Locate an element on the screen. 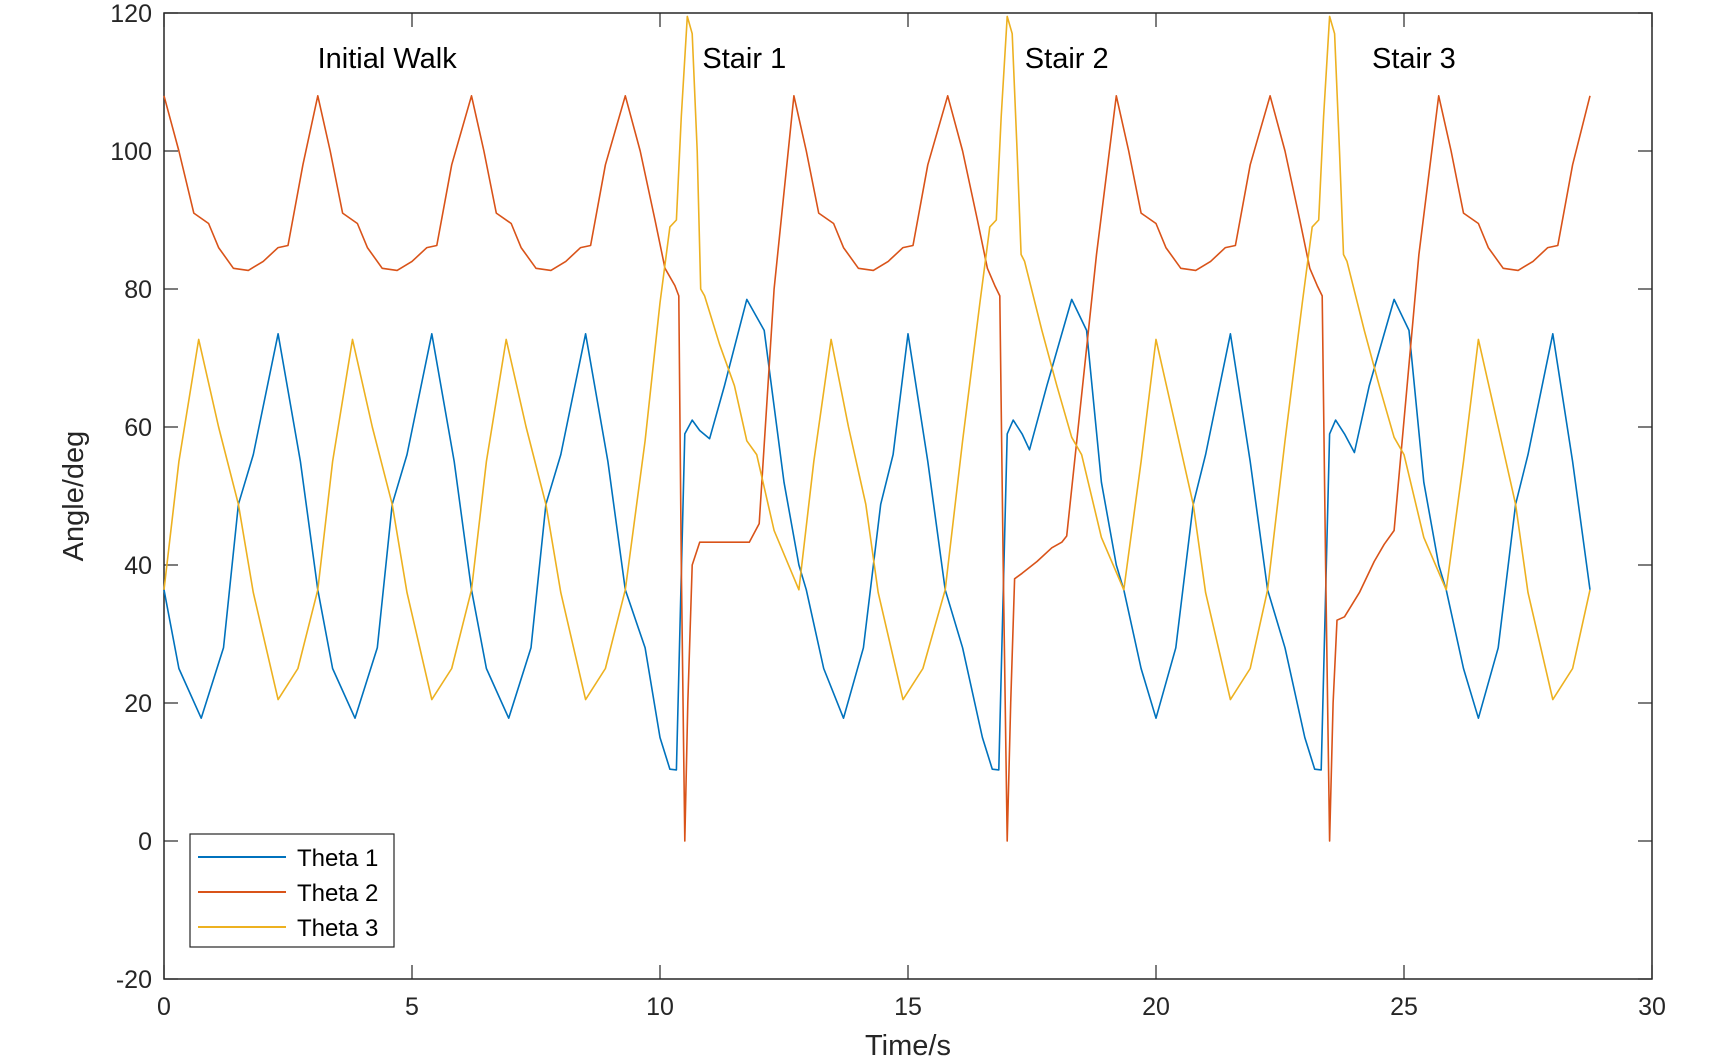 This screenshot has width=1713, height=1063. legend-label-theta-2: Theta 2 is located at coordinates (337, 893).